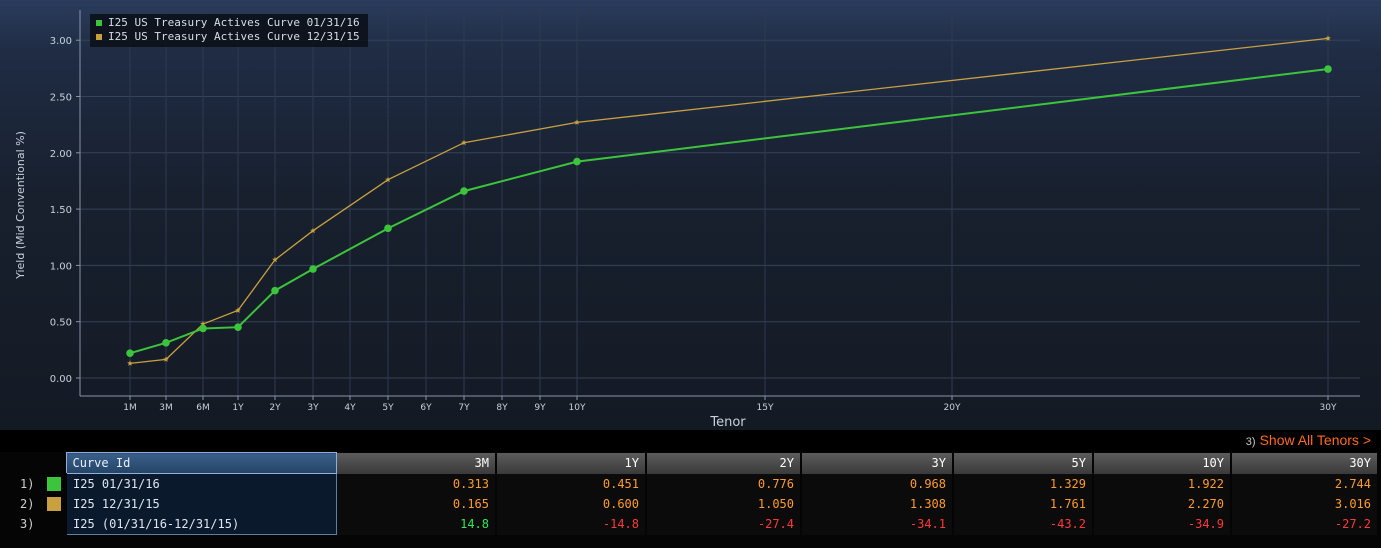 The width and height of the screenshot is (1381, 548). Describe the element at coordinates (201, 463) in the screenshot. I see `header-curve-id: Curve Id` at that location.